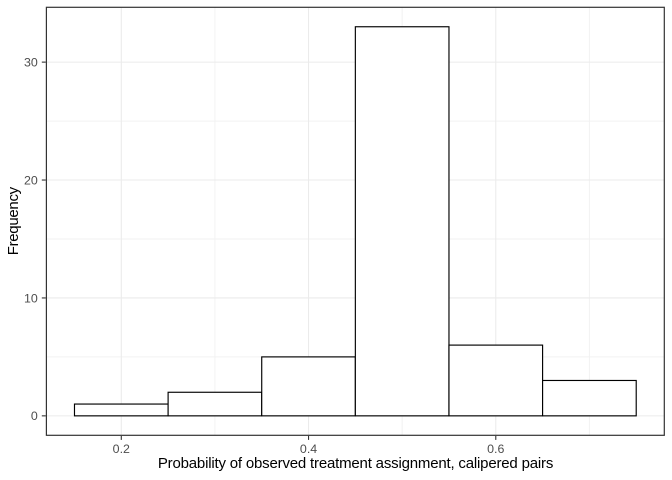 The image size is (672, 480). What do you see at coordinates (14, 221) in the screenshot?
I see `y-axis-title: Frequency` at bounding box center [14, 221].